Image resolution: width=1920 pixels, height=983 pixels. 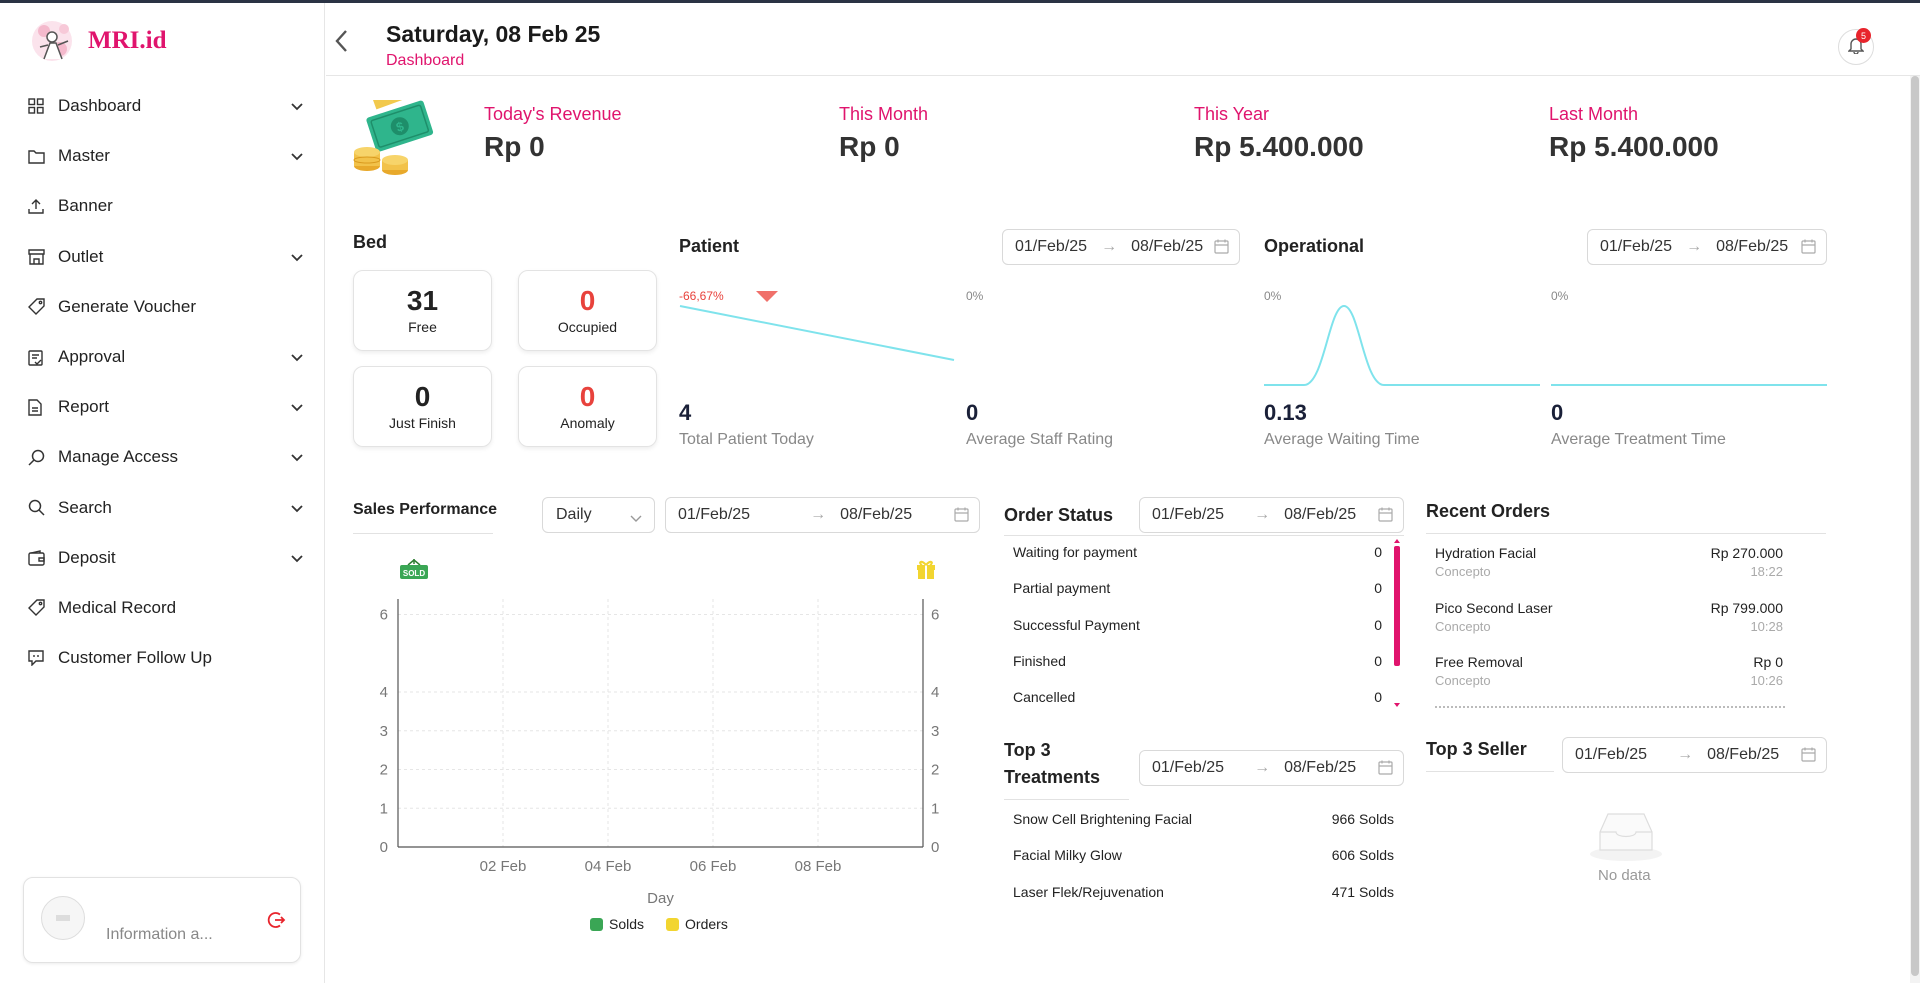 What do you see at coordinates (40, 156) in the screenshot?
I see `folder-icon` at bounding box center [40, 156].